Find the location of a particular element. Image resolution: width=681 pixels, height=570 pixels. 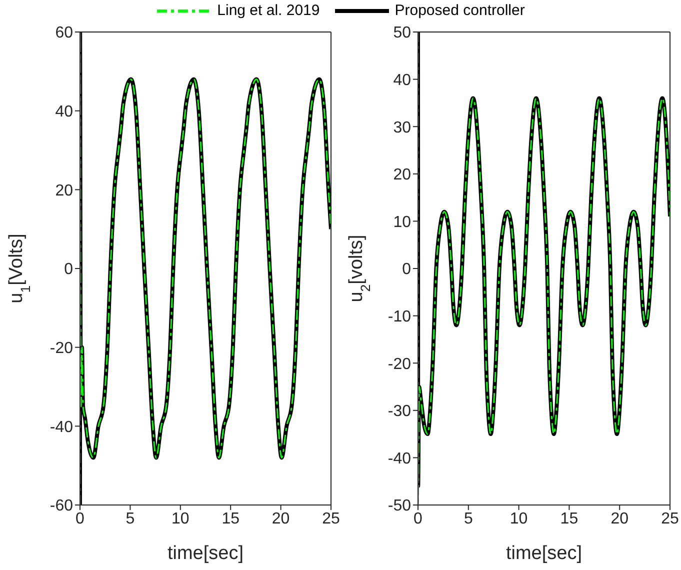

y-tick-label: 30 is located at coordinates (402, 127).